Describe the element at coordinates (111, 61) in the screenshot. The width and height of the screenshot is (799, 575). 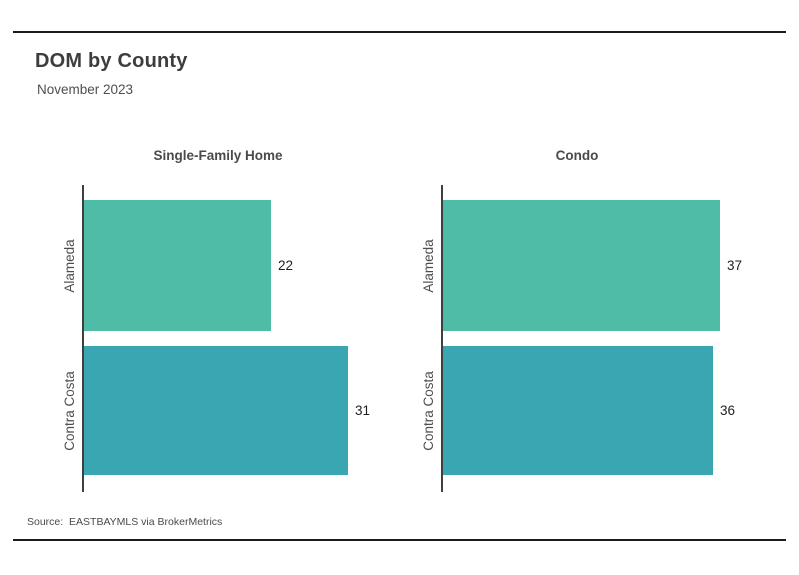
I see `page-title: DOM by County` at that location.